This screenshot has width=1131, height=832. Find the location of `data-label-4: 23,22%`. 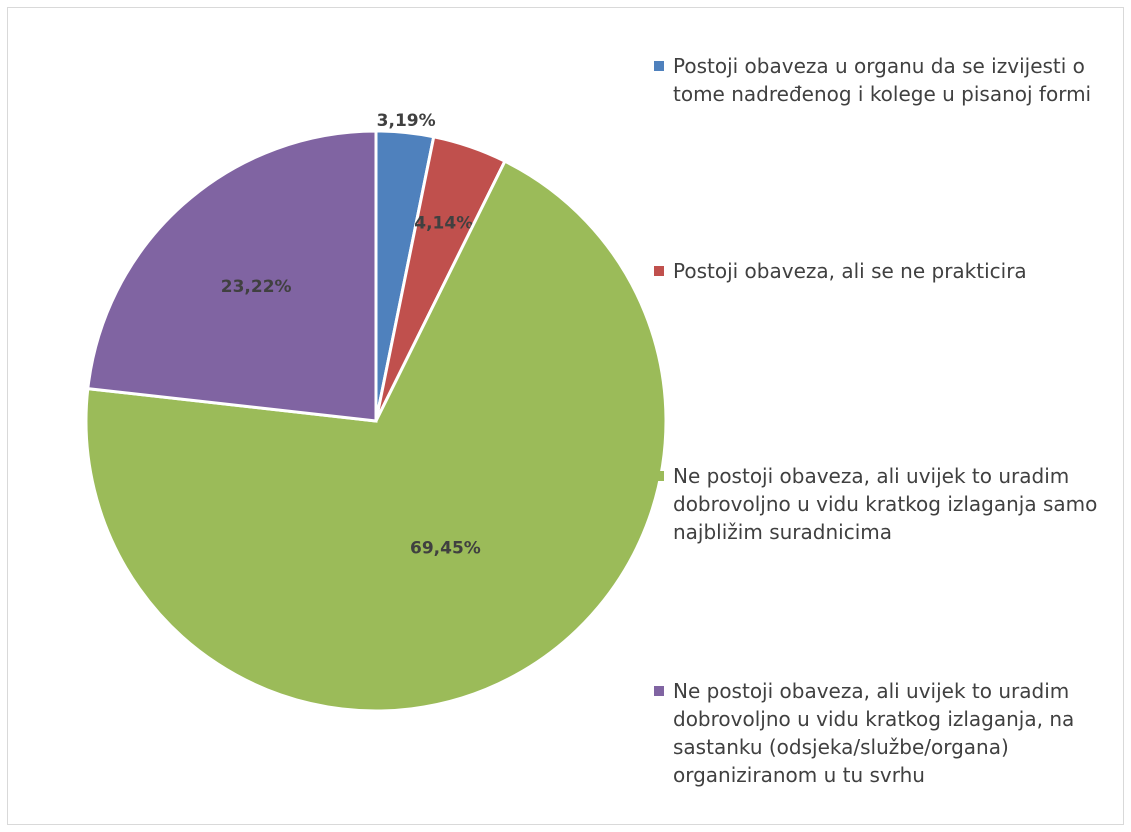

data-label-4: 23,22% is located at coordinates (256, 287).